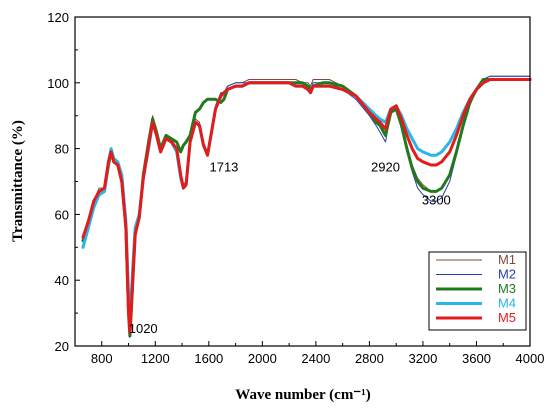 The width and height of the screenshot is (550, 409). What do you see at coordinates (476, 358) in the screenshot?
I see `x-tick-label: 3600` at bounding box center [476, 358].